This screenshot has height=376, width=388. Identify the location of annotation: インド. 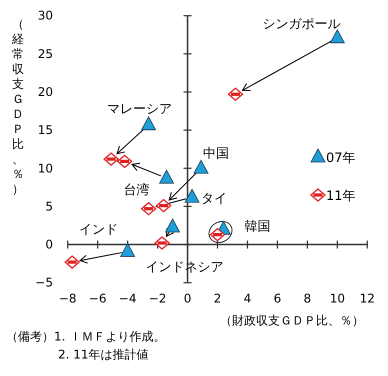
(98, 230).